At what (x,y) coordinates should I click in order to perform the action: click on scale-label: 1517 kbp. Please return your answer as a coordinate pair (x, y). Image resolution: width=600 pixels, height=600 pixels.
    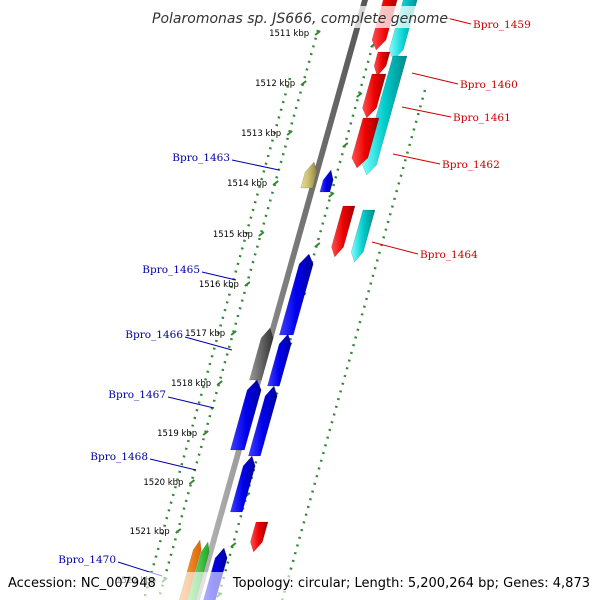
    Looking at the image, I should click on (205, 334).